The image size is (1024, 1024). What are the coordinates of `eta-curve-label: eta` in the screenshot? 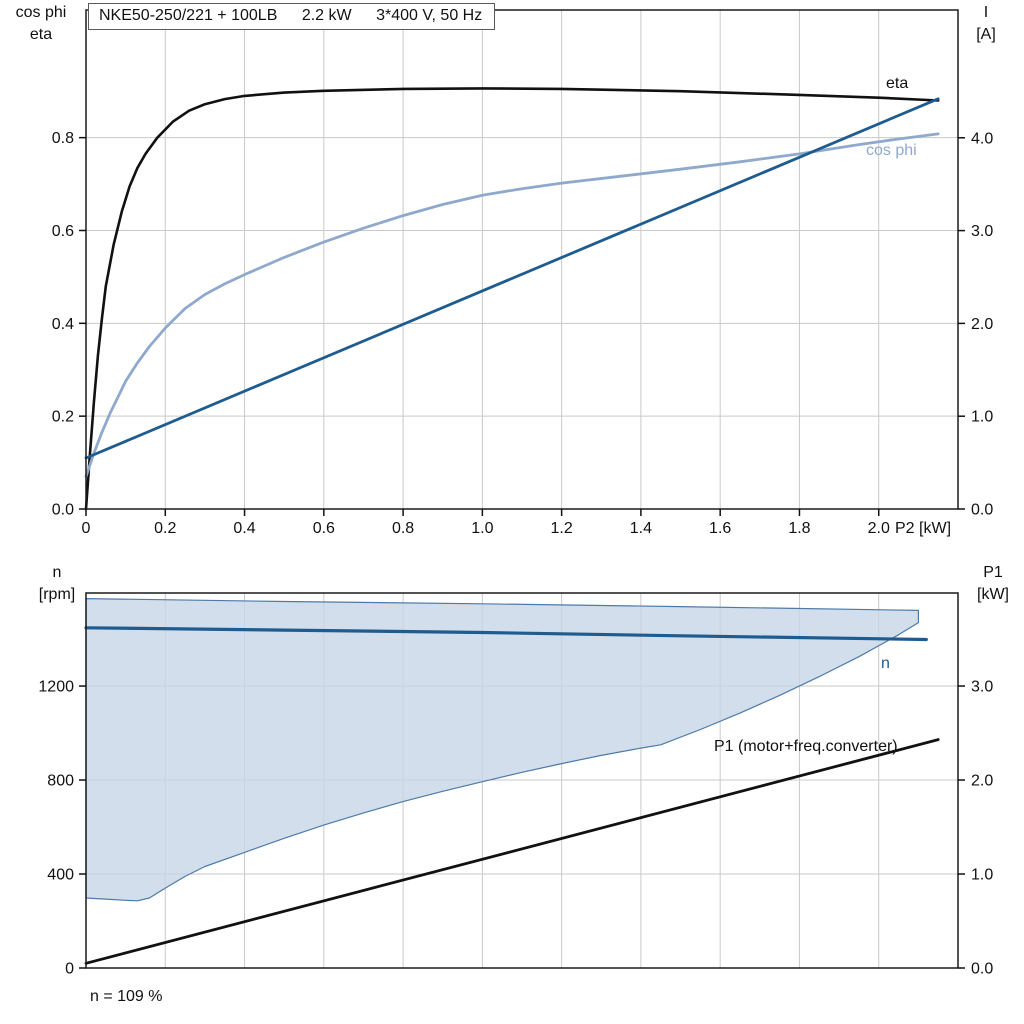 It's located at (897, 83).